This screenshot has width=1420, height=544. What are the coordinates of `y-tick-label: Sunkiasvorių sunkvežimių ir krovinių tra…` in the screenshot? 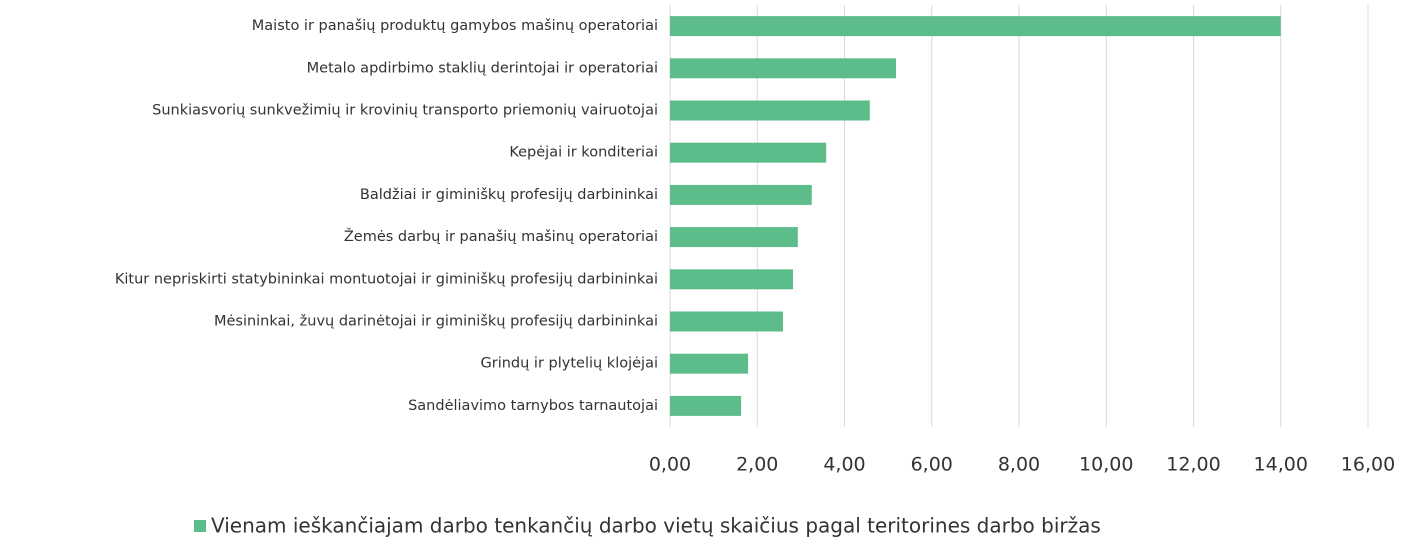 It's located at (405, 111).